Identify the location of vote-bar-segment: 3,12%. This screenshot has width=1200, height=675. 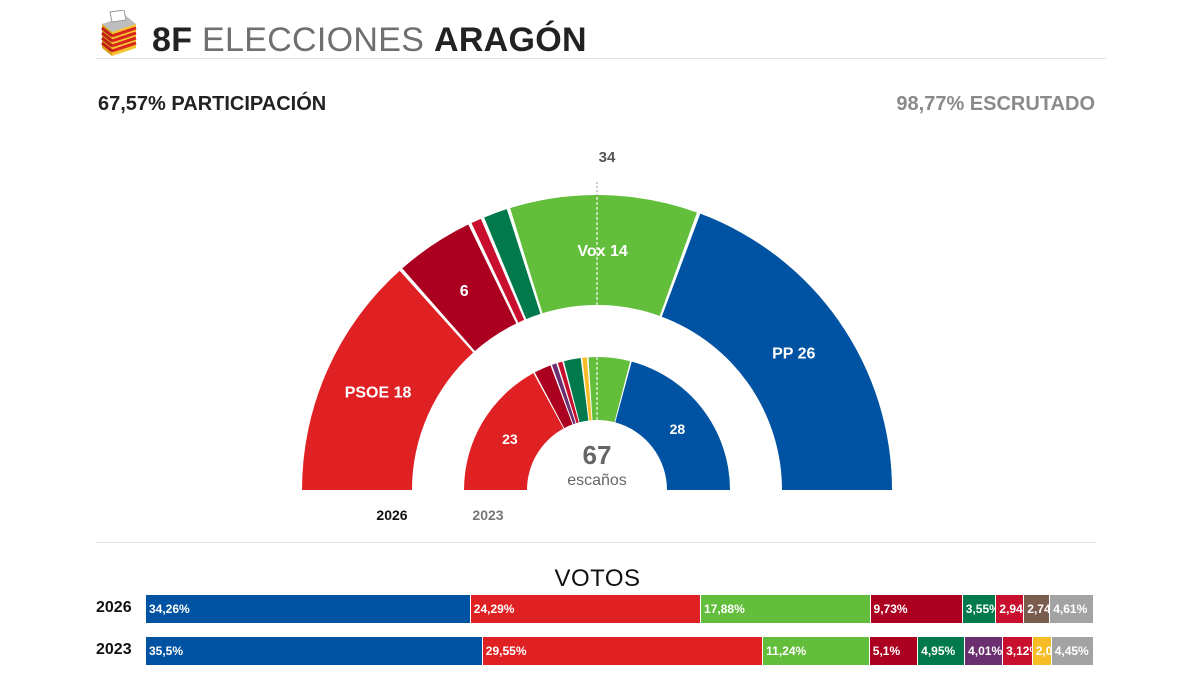
(1018, 651).